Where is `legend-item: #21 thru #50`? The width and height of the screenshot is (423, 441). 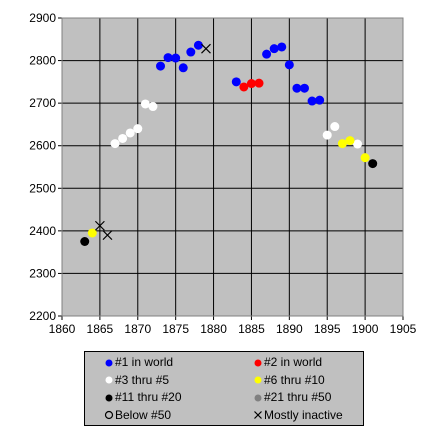 legend-item: #21 thru #50 is located at coordinates (291, 397).